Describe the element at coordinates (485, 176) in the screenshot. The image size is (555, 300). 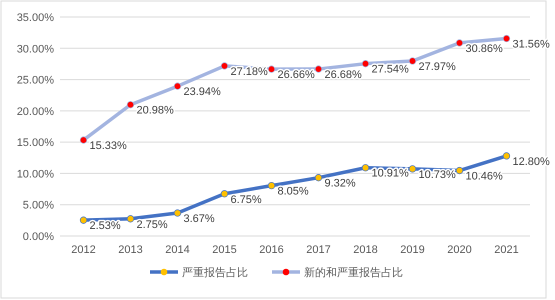
I see `data-label: 10.46%` at that location.